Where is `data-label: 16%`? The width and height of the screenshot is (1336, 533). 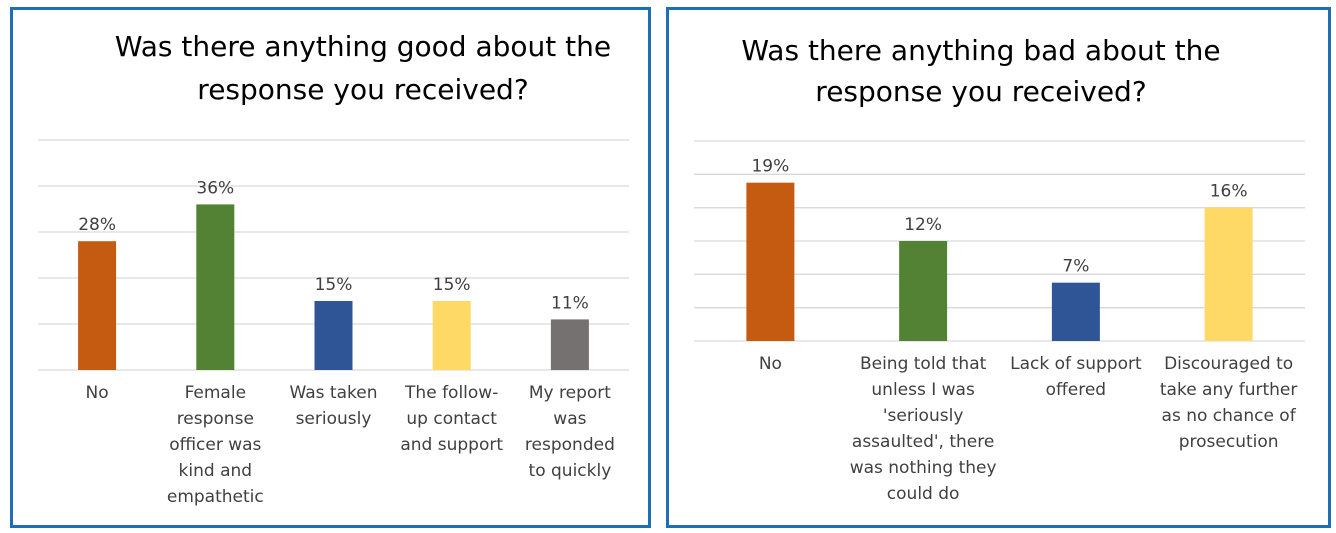
data-label: 16% is located at coordinates (1229, 192).